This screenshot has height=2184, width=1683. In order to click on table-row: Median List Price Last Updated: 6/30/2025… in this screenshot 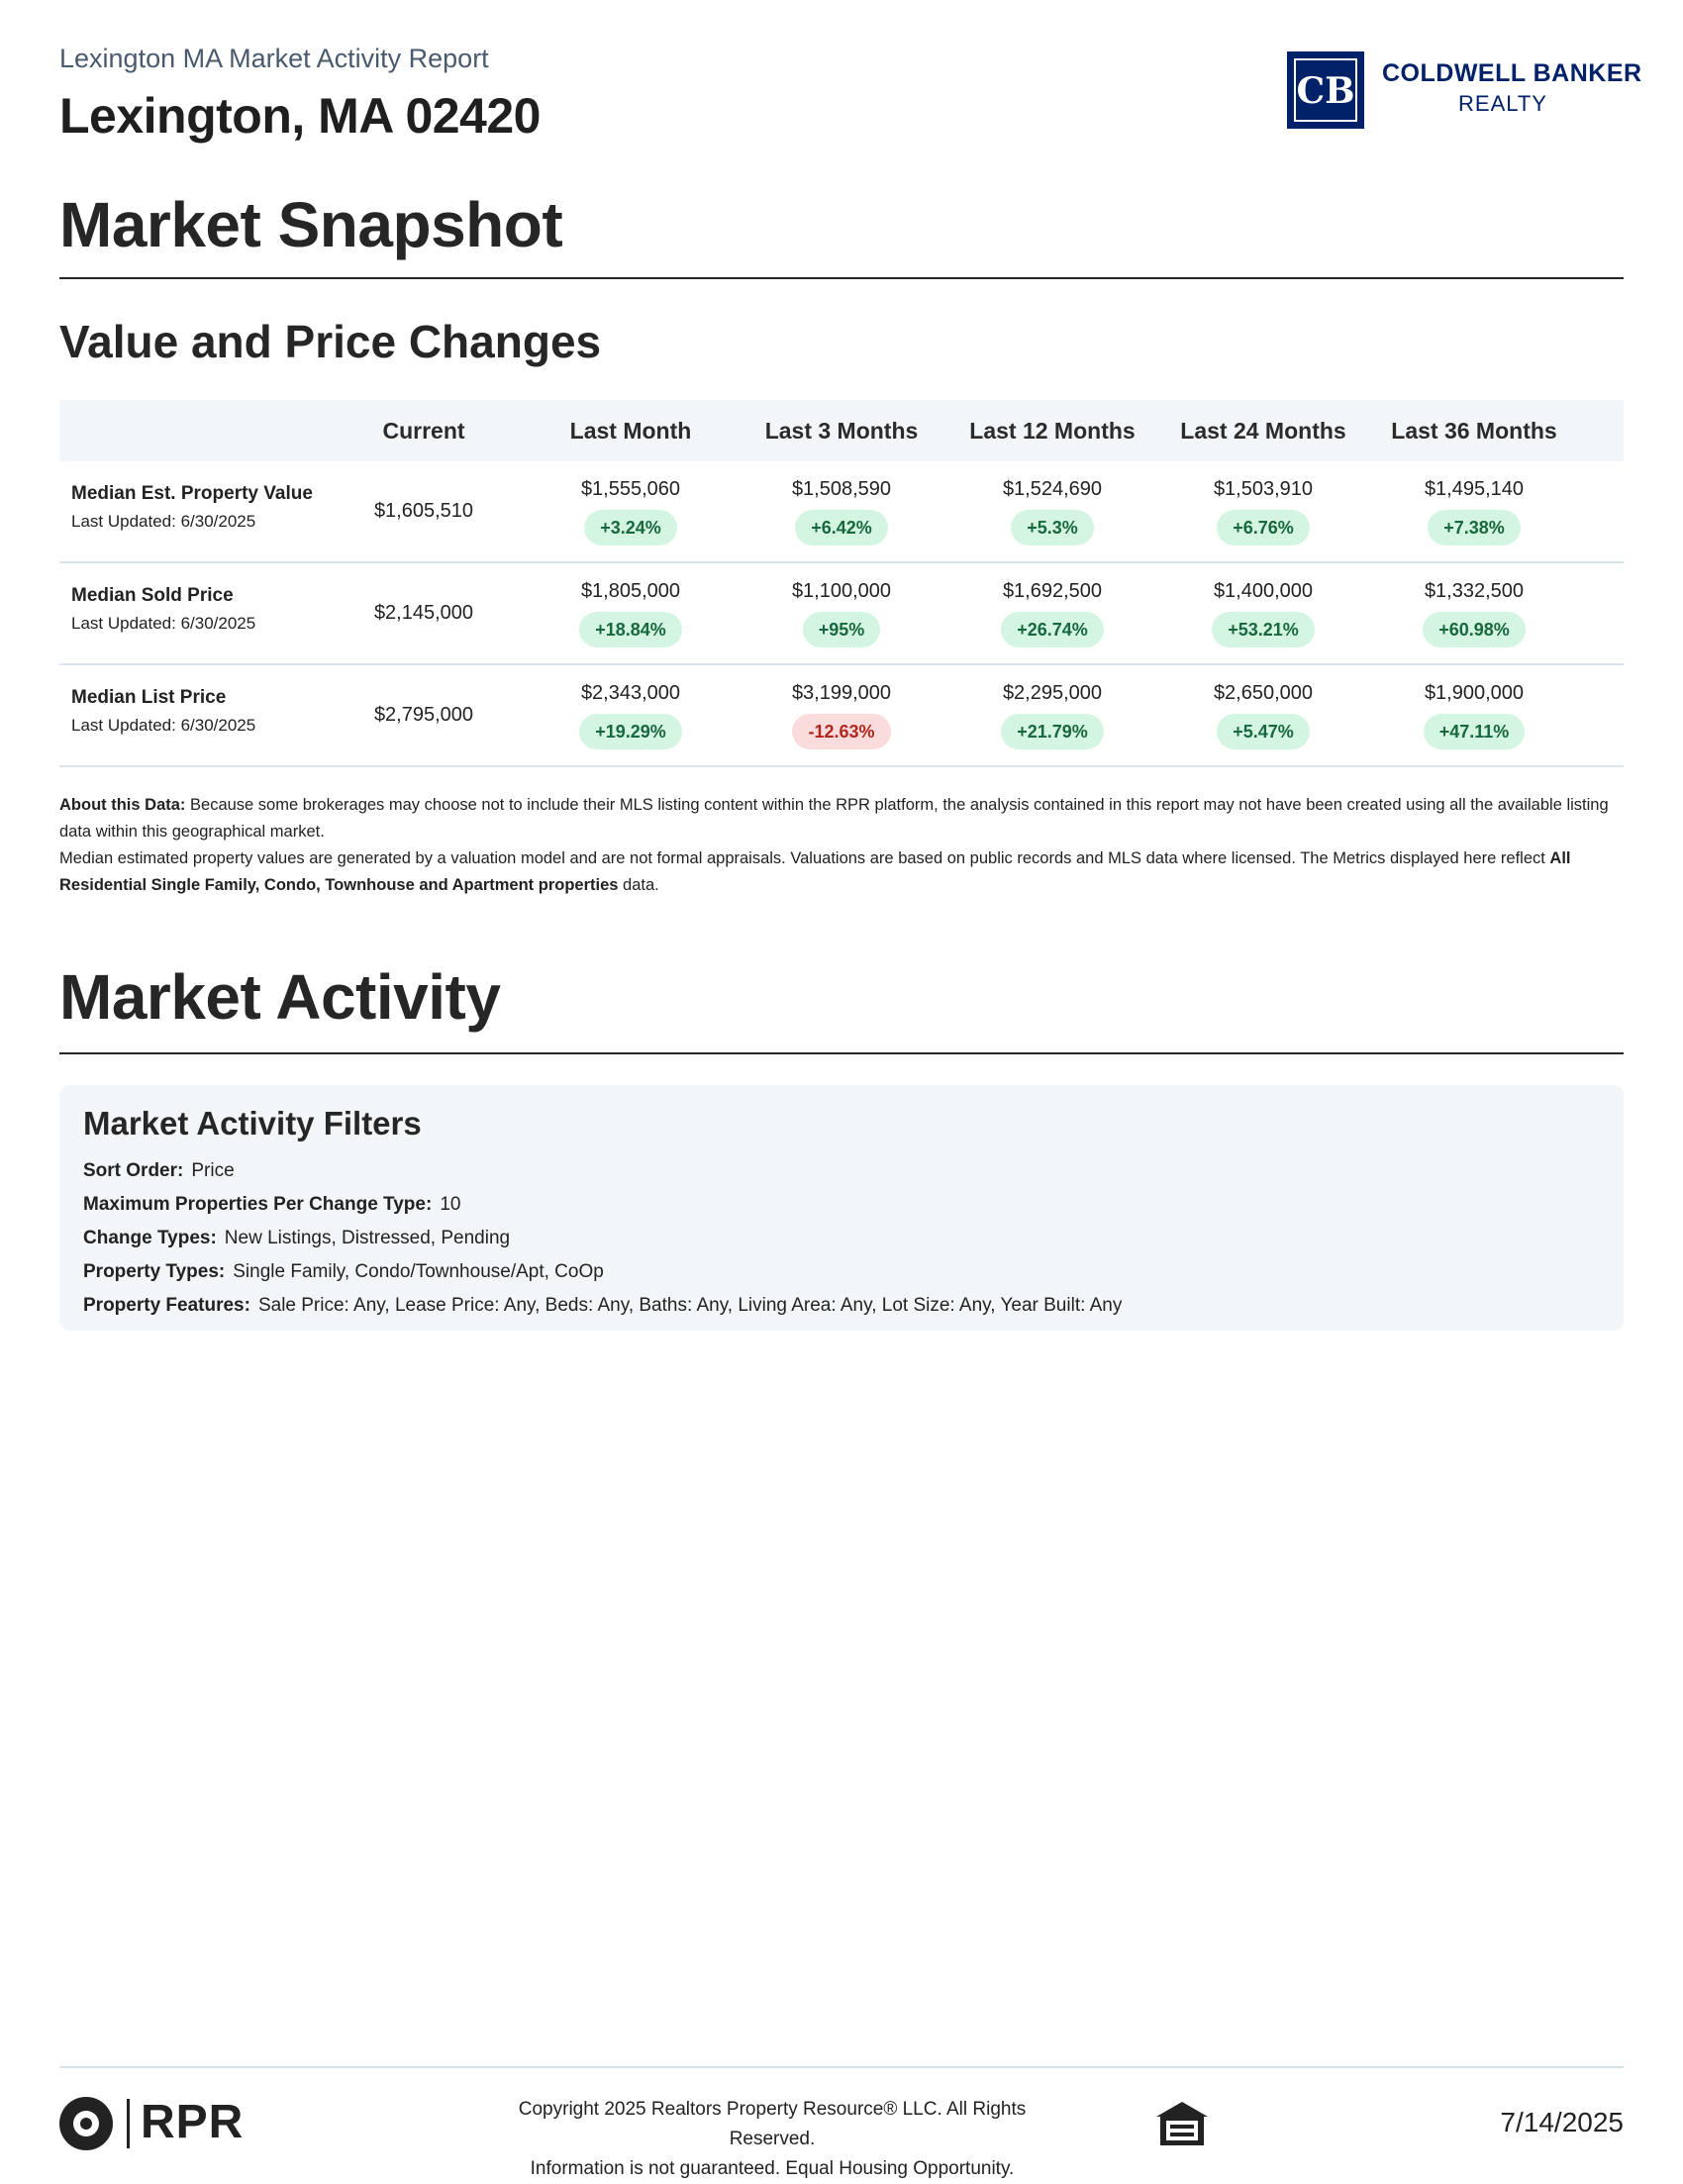, I will do `click(841, 716)`.